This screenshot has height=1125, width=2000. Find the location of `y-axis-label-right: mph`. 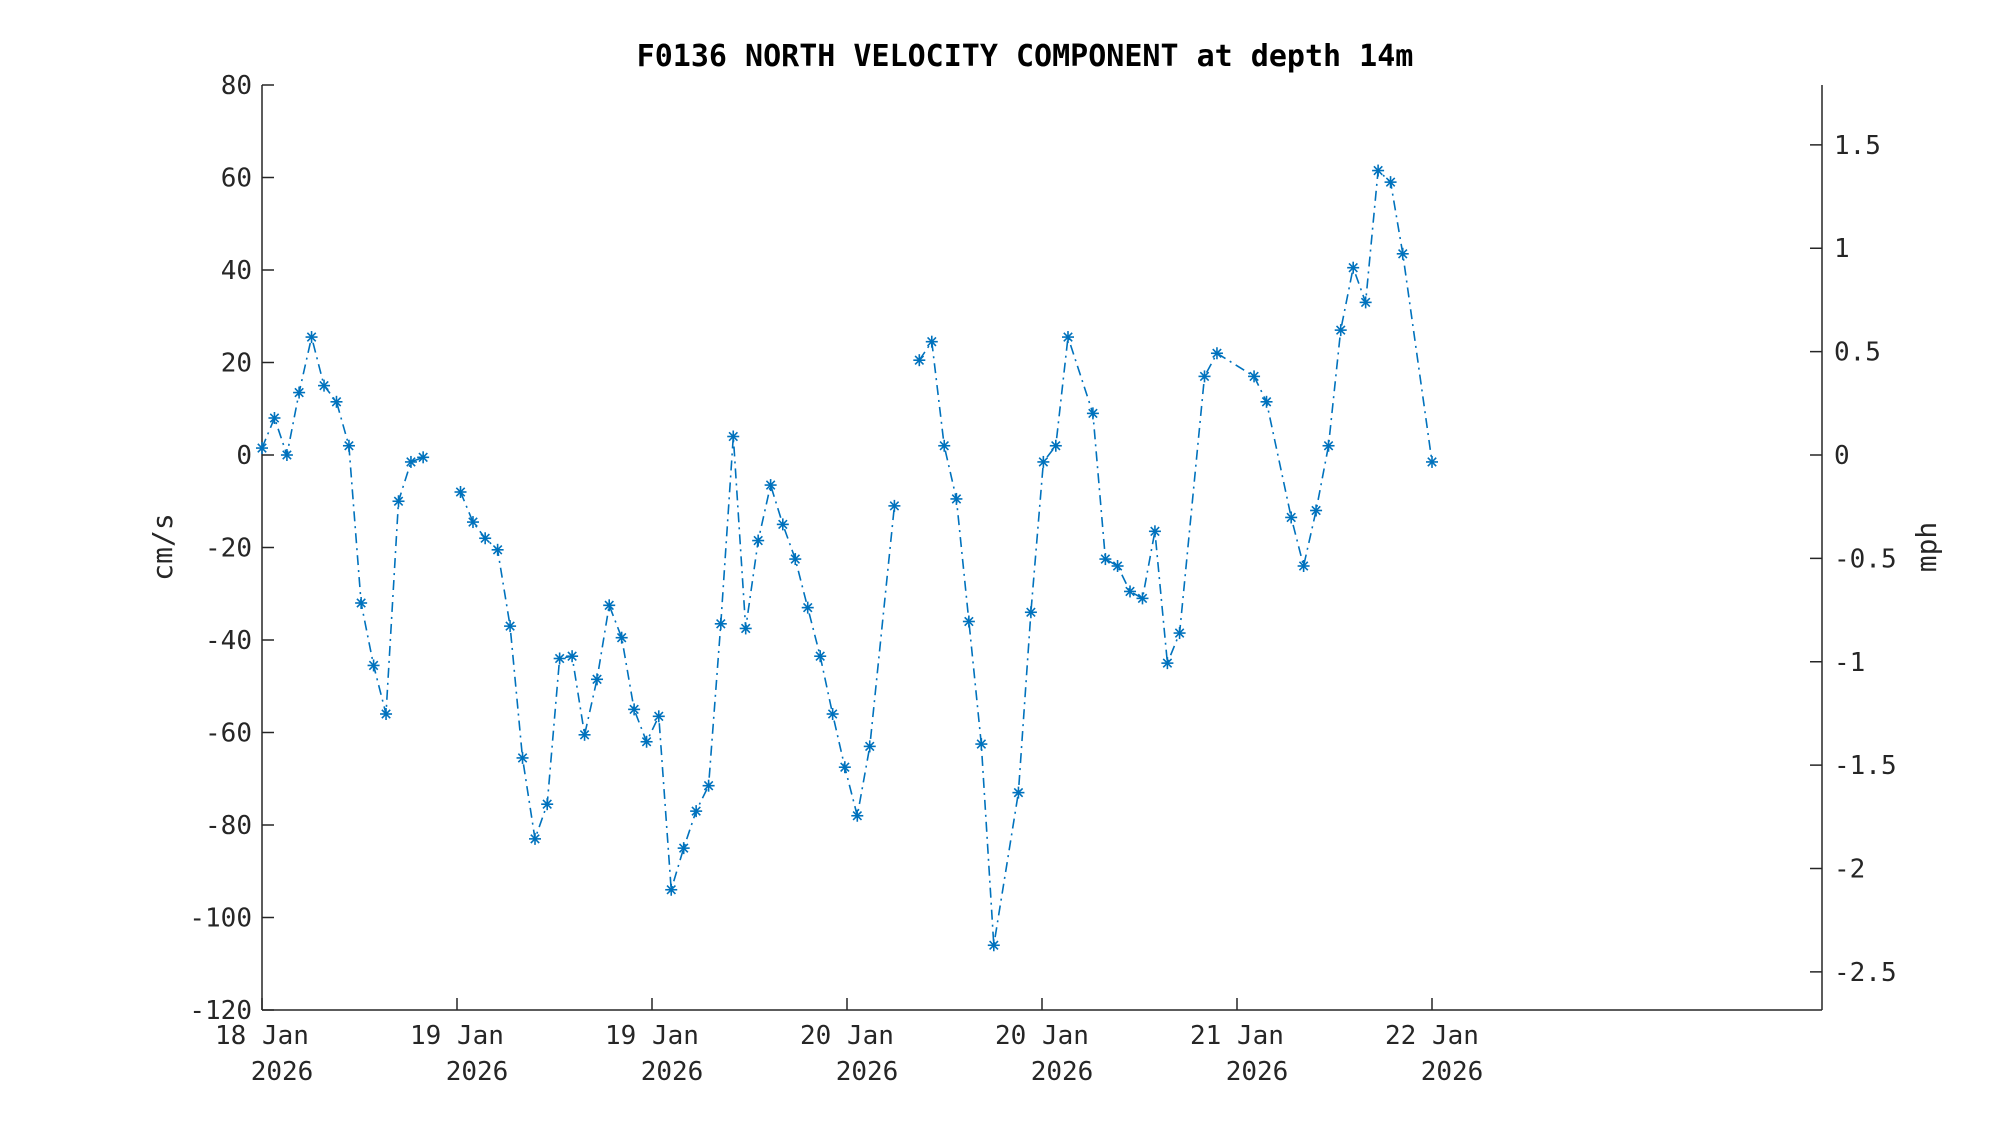

y-axis-label-right: mph is located at coordinates (1926, 547).